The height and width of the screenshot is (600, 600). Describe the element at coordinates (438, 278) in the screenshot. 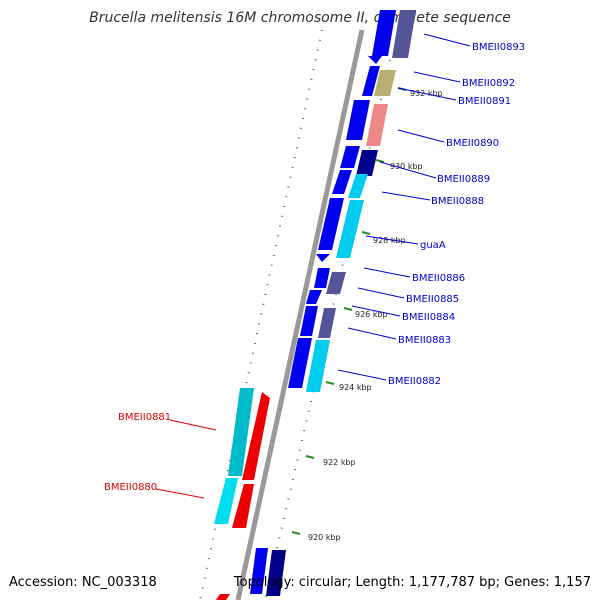

I see `gene-label: BMEII0886` at that location.